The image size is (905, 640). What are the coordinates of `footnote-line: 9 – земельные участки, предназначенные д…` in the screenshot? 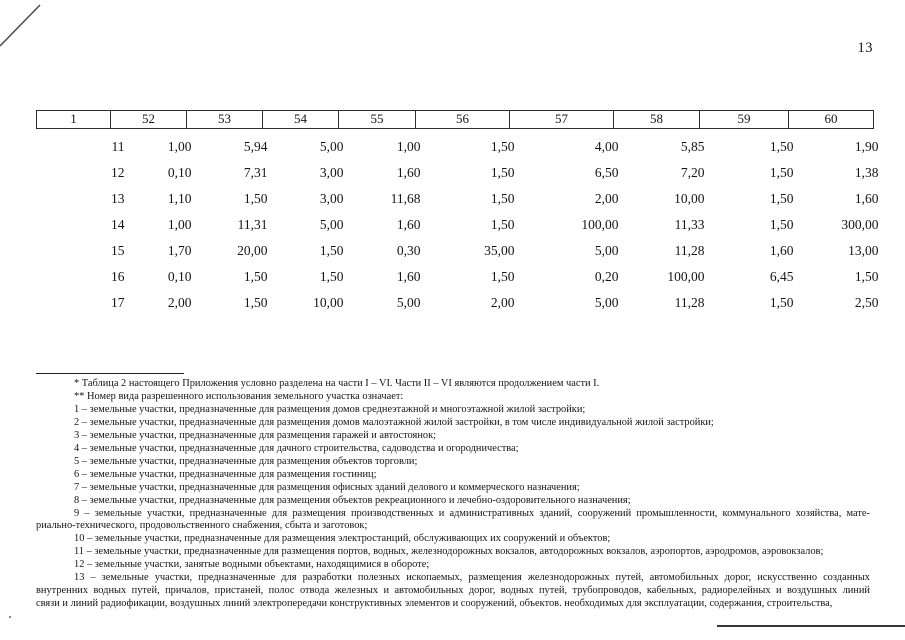 It's located at (472, 513).